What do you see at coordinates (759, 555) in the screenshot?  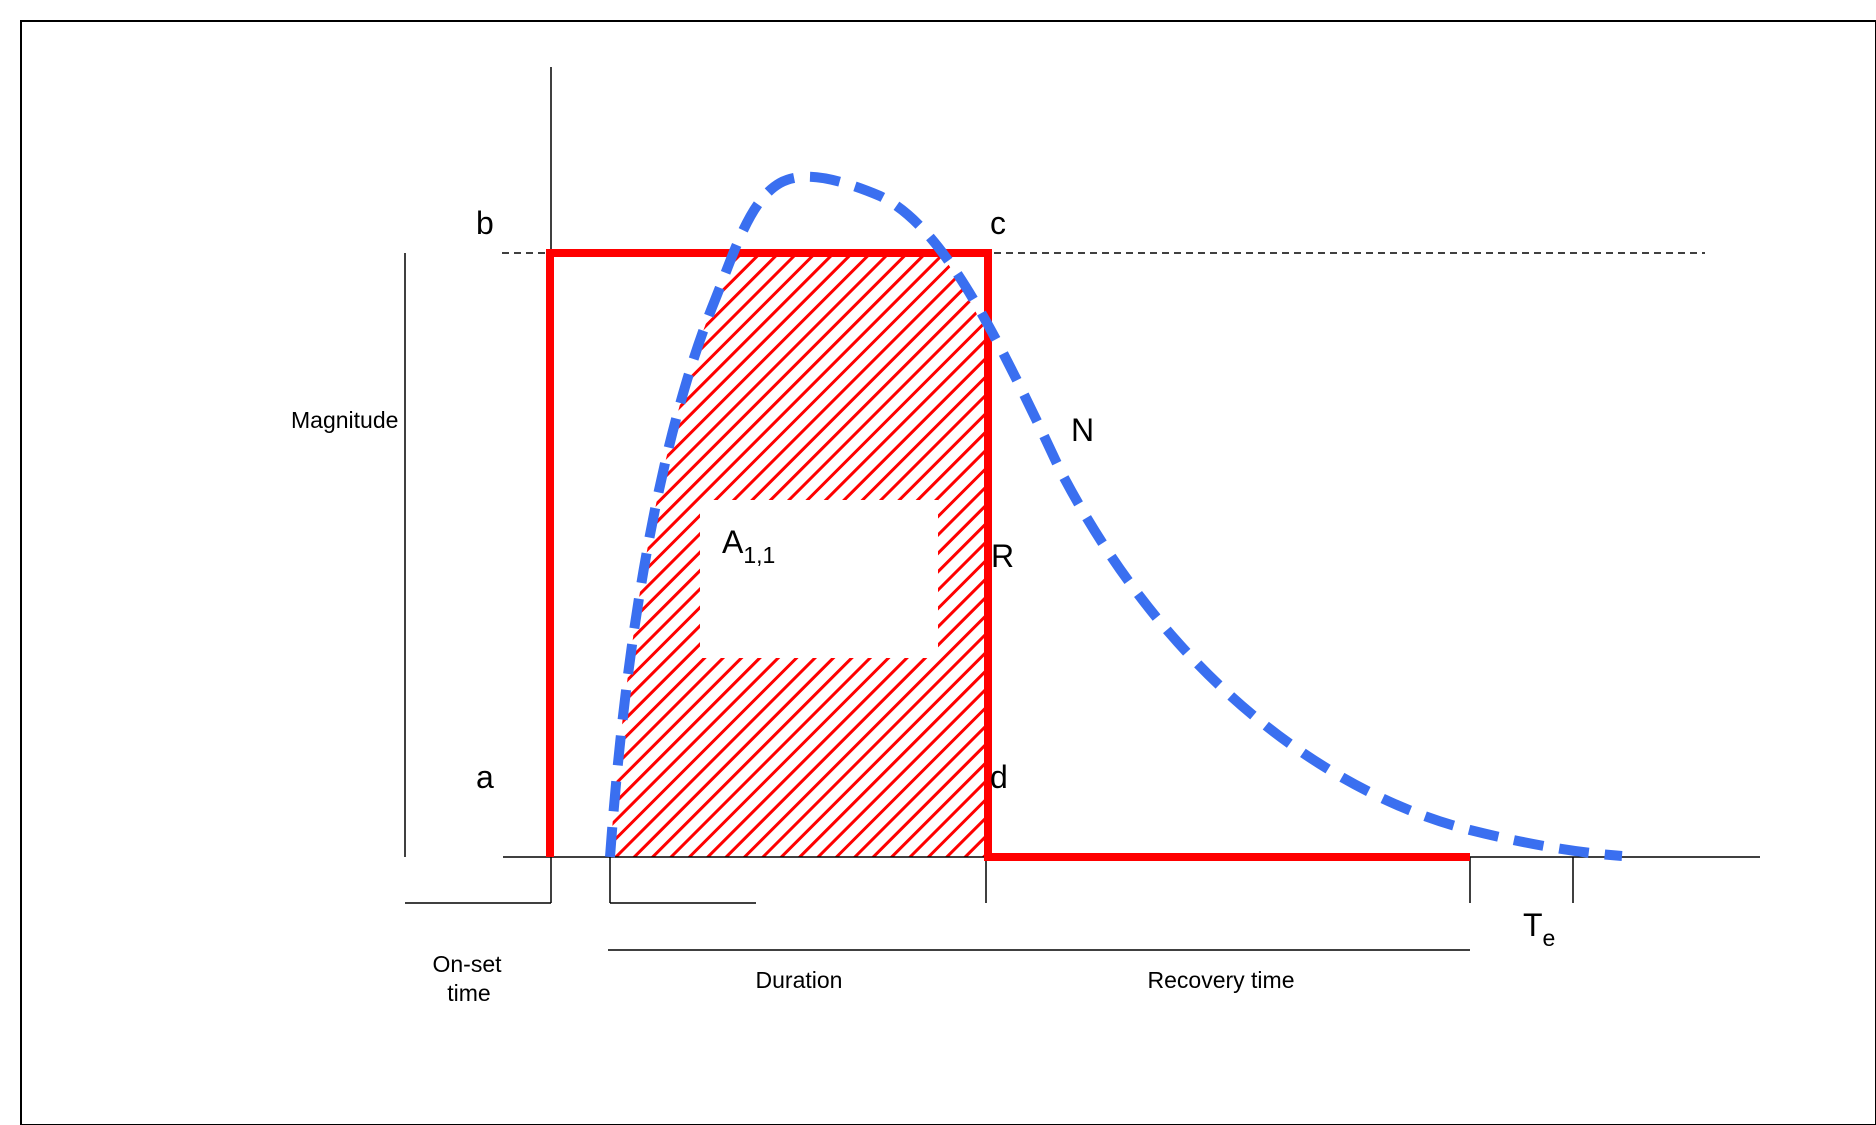 I see `area-label-sub: 1,1` at bounding box center [759, 555].